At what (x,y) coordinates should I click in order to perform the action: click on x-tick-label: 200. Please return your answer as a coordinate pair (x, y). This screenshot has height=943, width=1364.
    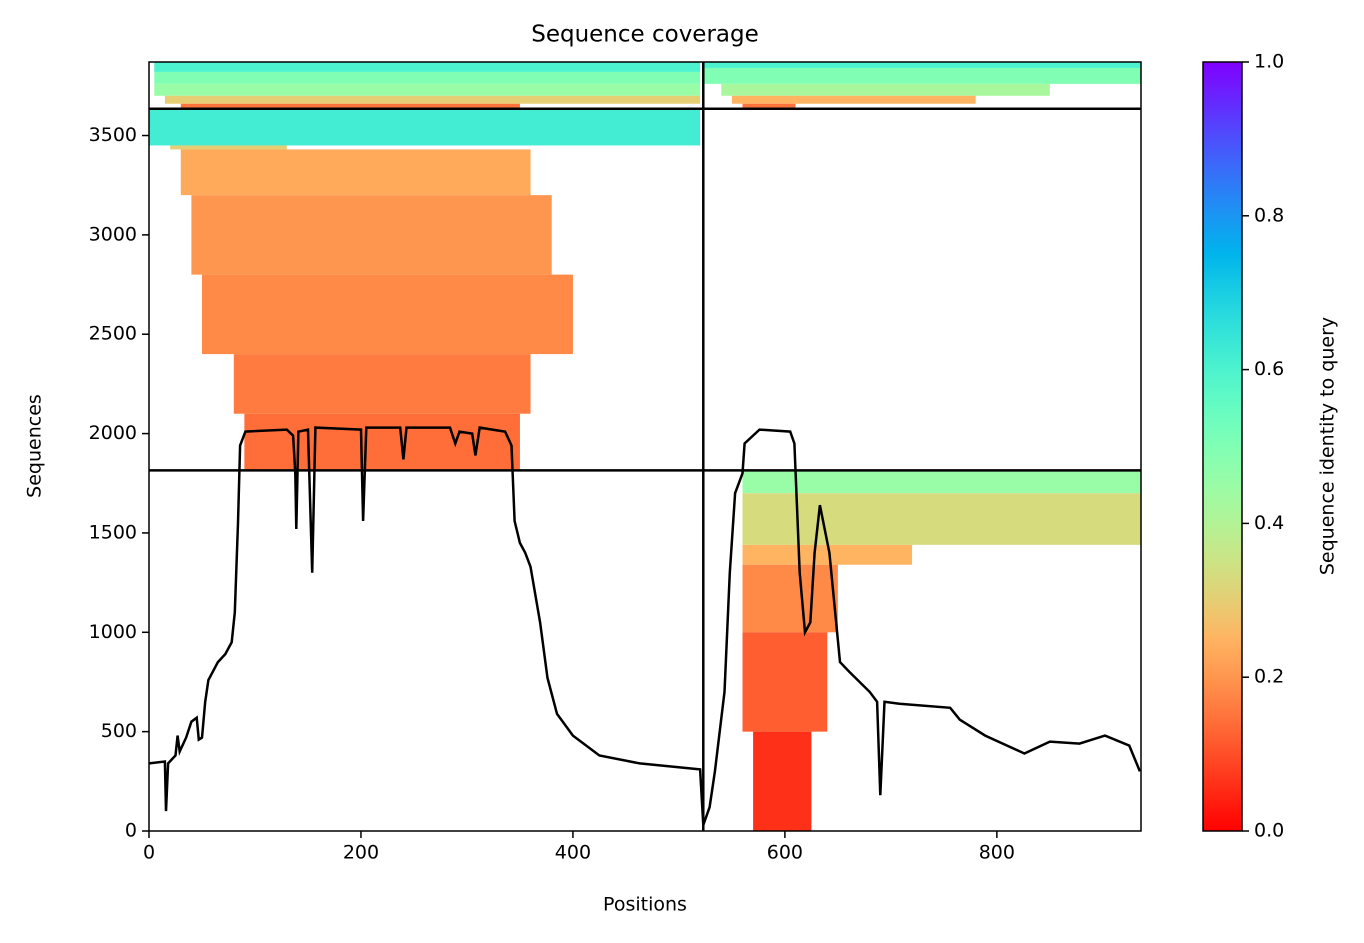
    Looking at the image, I should click on (361, 853).